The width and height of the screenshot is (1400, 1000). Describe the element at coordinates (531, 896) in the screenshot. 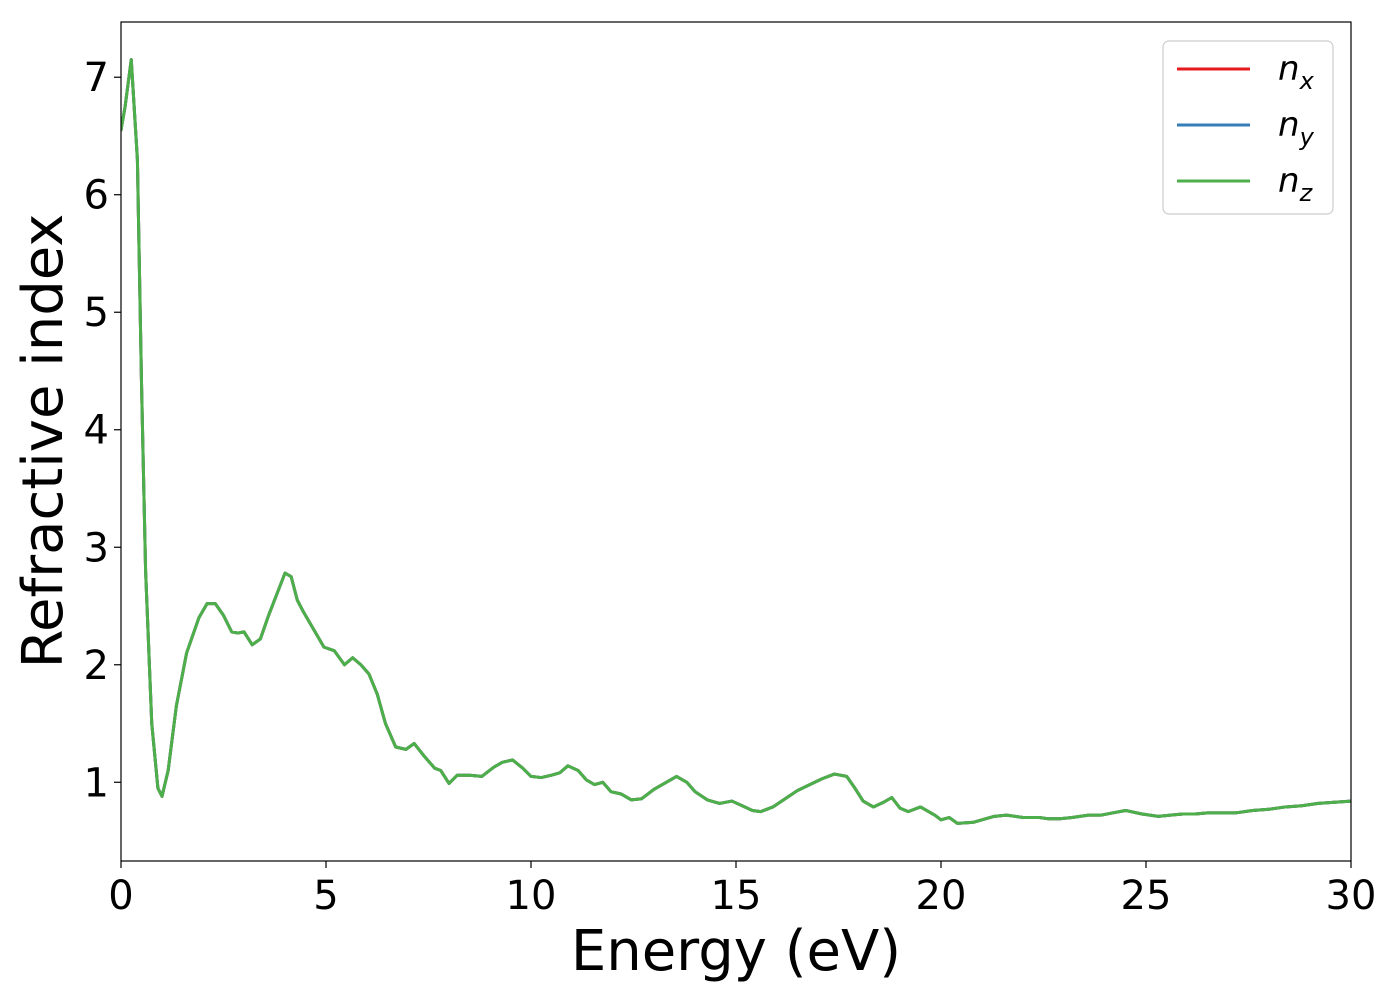

I see `x-tick-label: 10` at that location.